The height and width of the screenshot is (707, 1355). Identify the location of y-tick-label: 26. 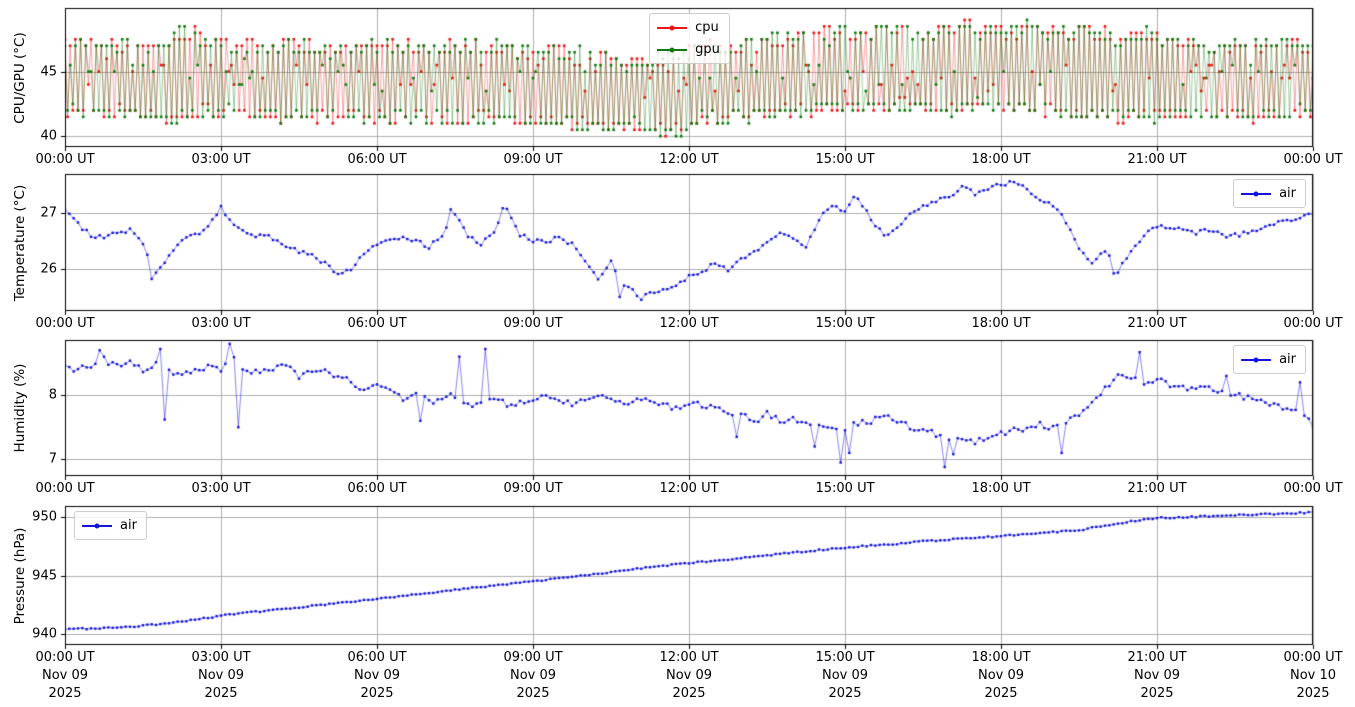
(48, 269).